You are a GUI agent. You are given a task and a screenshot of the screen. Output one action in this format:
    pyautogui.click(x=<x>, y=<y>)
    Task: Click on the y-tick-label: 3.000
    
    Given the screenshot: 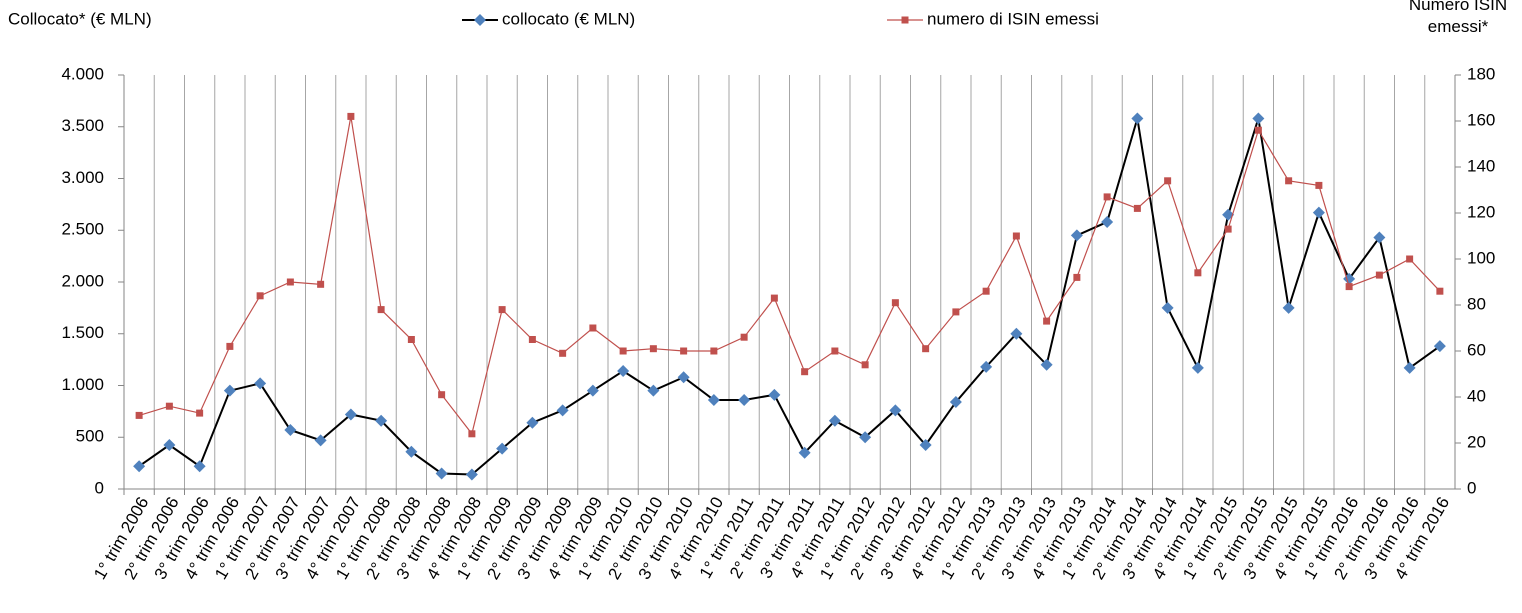 What is the action you would take?
    pyautogui.click(x=82, y=177)
    